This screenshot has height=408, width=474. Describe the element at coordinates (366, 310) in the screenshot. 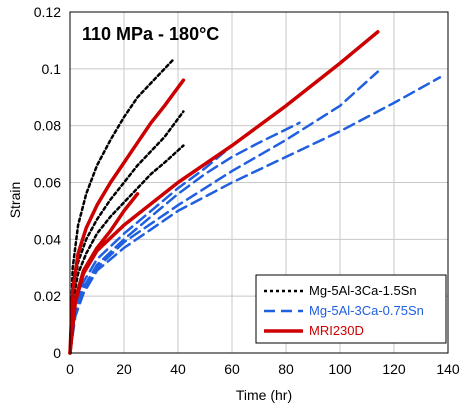

I see `legend-label-0.75sn: Mg-5Al-3Ca-0.75Sn` at that location.